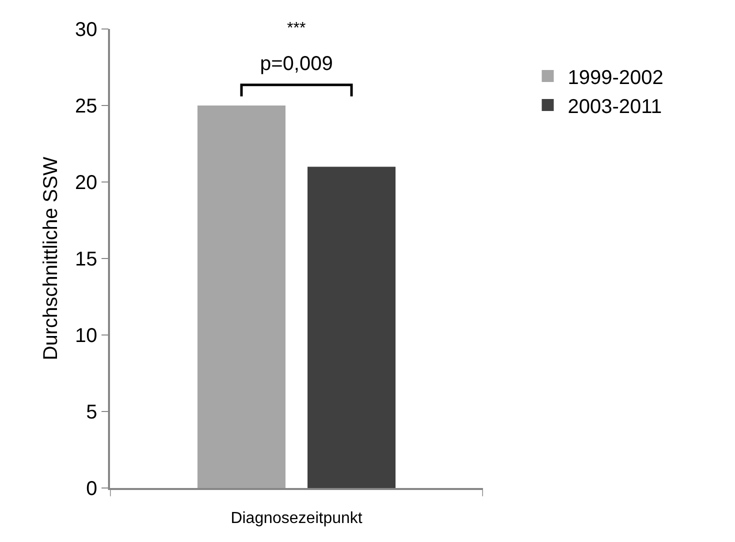 This screenshot has width=735, height=542. Describe the element at coordinates (86, 336) in the screenshot. I see `y-tick-label: 10` at that location.